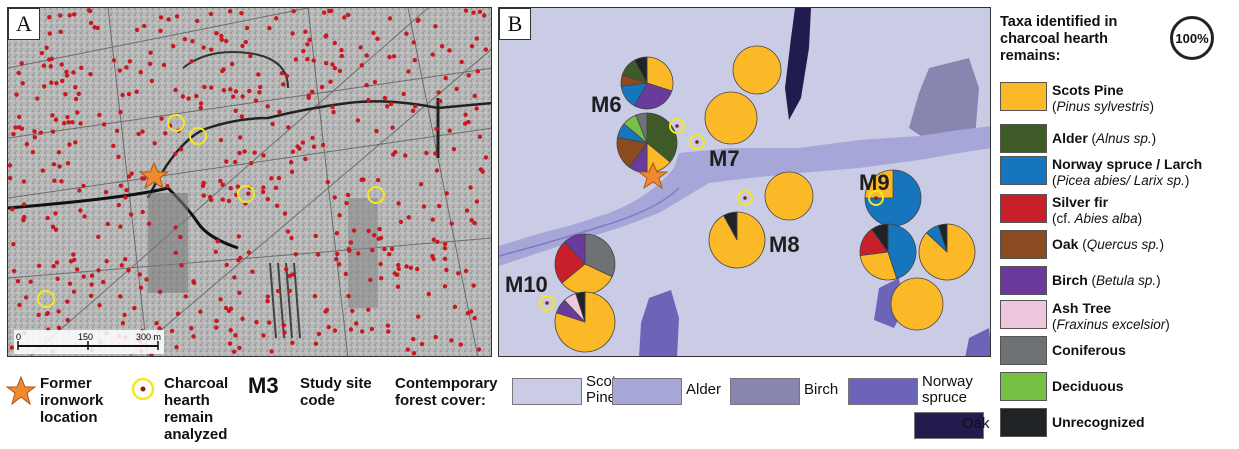 The image size is (1239, 449). I want to click on swatch-coniferous, so click(1023, 350).